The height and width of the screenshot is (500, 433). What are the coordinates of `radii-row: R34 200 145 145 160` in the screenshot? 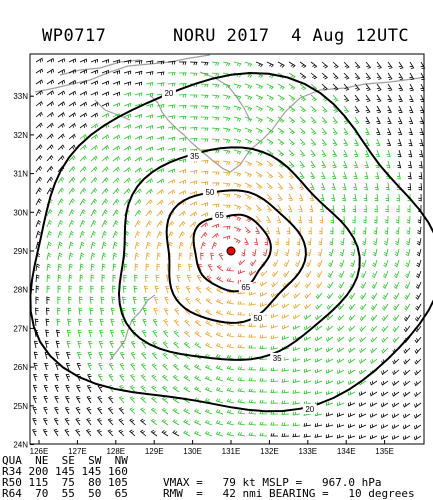 It's located at (65, 472).